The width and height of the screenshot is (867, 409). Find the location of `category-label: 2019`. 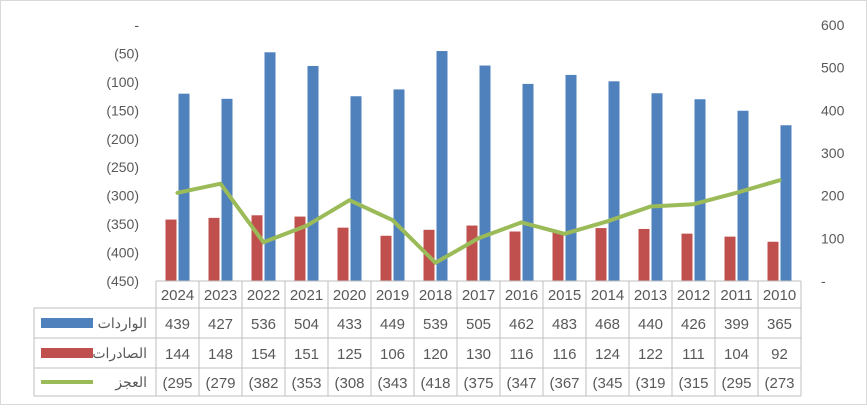

category-label: 2019 is located at coordinates (392, 295).